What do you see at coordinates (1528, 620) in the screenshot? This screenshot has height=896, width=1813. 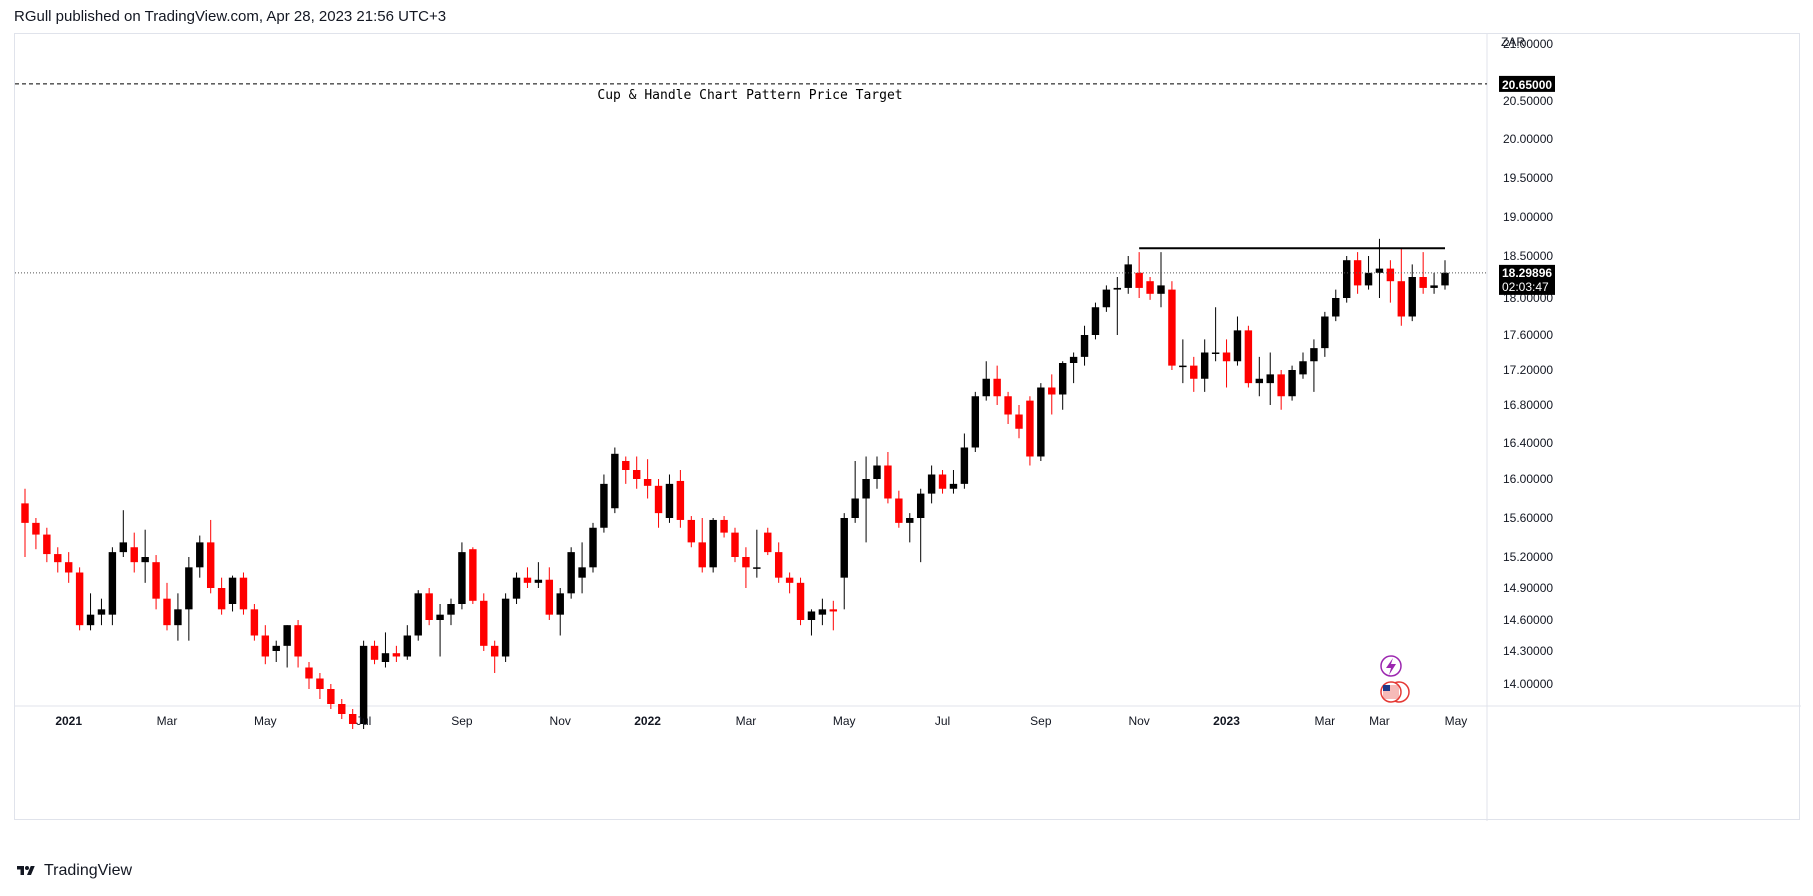 I see `price-axis-tick-label: 14.60000` at bounding box center [1528, 620].